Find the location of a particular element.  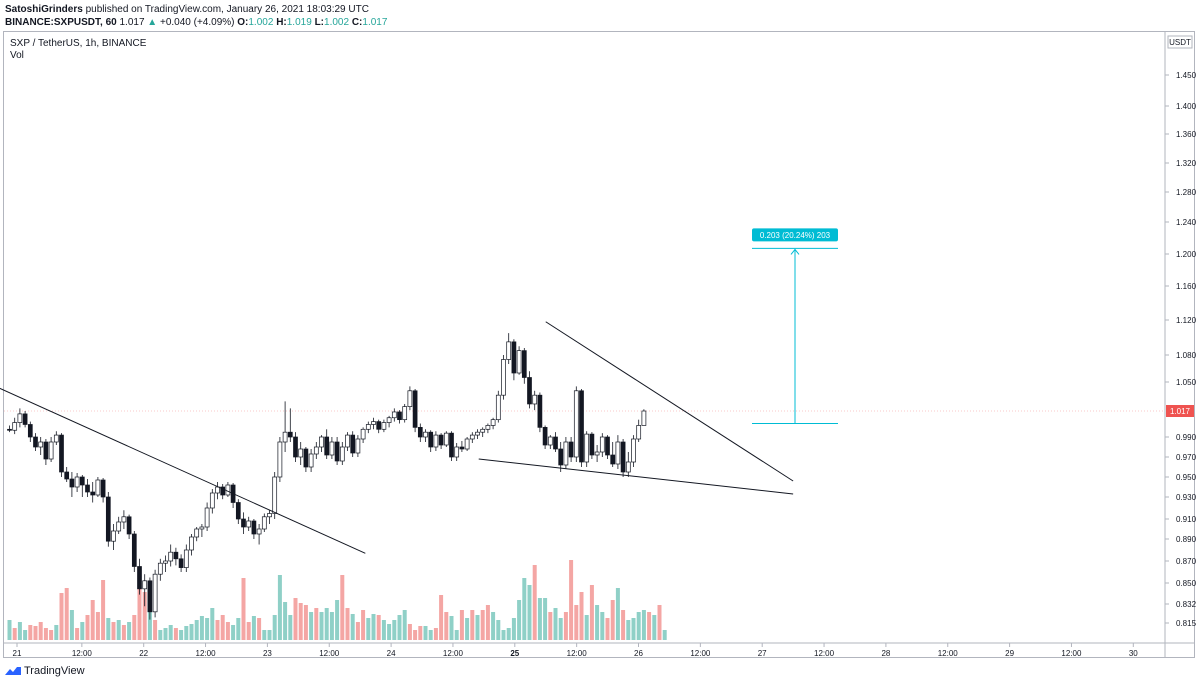

last-price-tag-label: 1.017 is located at coordinates (1180, 411).